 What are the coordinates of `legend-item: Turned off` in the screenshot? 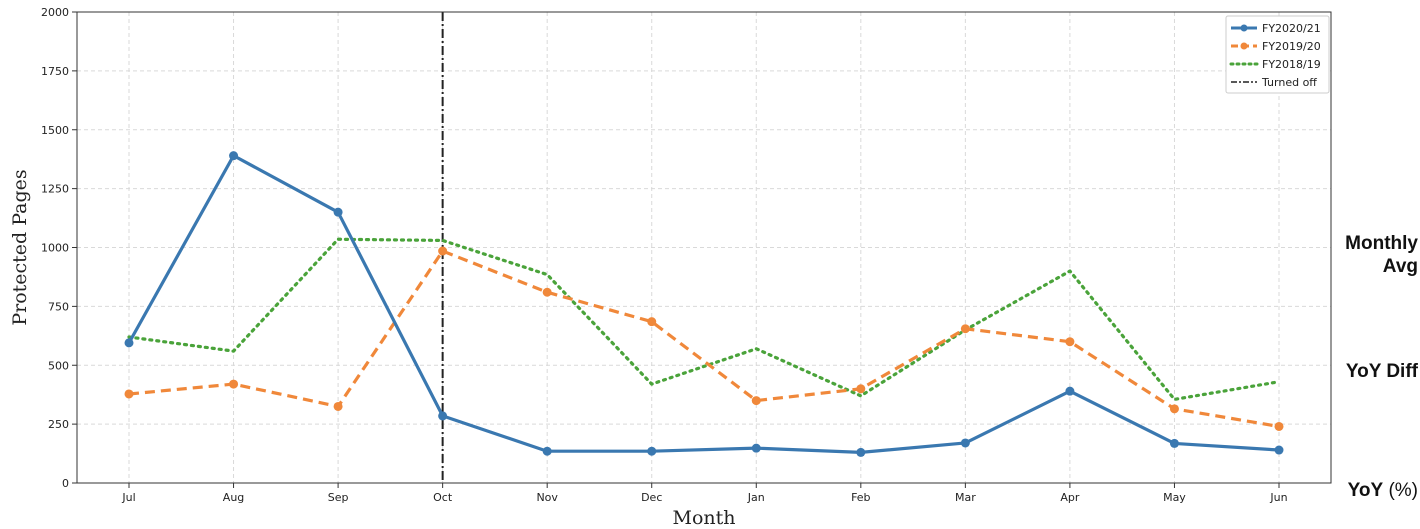 It's located at (1274, 82).